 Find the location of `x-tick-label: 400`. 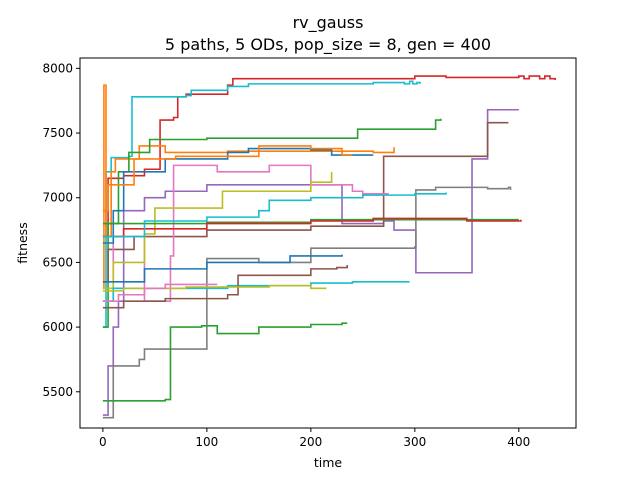

x-tick-label: 400 is located at coordinates (518, 442).